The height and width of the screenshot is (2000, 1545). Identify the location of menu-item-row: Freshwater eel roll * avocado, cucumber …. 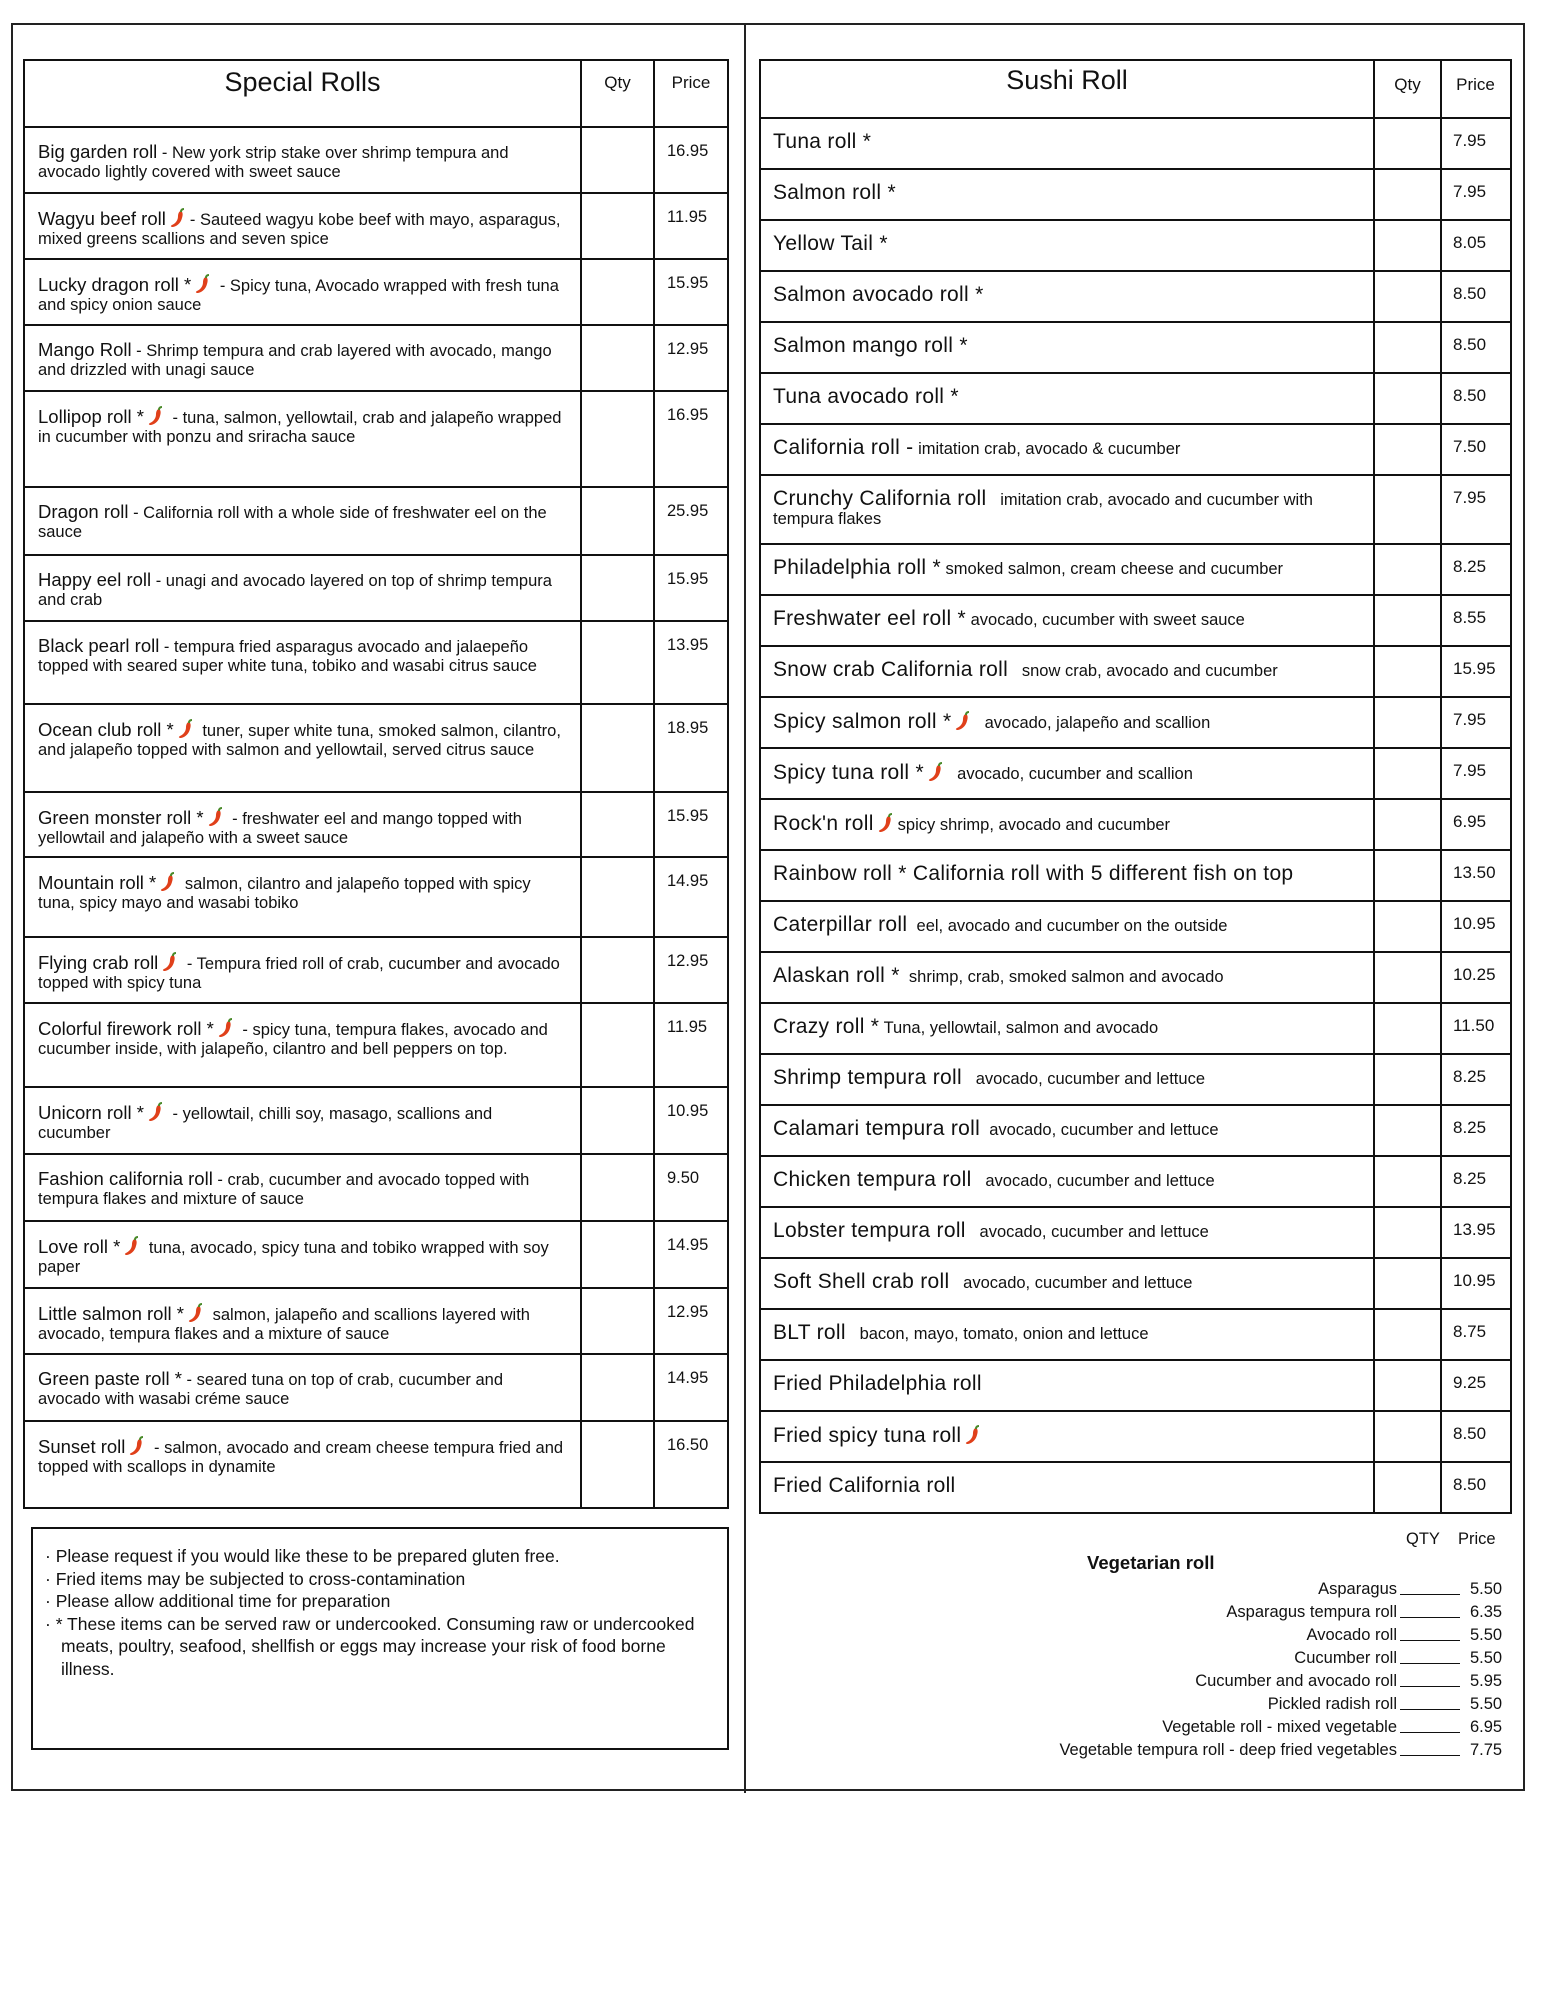
(1135, 619).